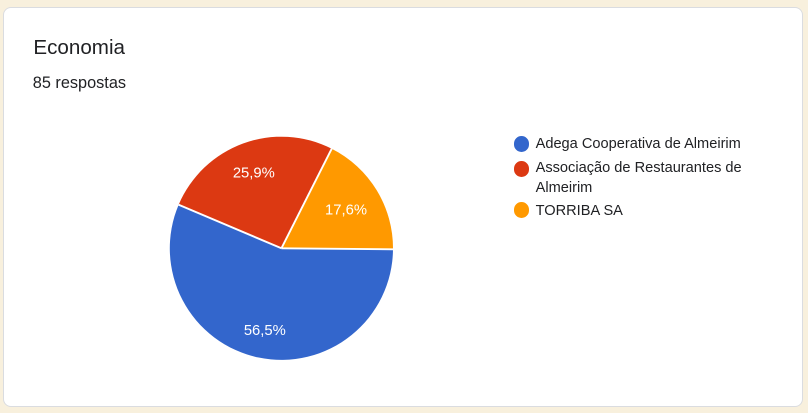  What do you see at coordinates (254, 174) in the screenshot?
I see `svg-text: 25,9%` at bounding box center [254, 174].